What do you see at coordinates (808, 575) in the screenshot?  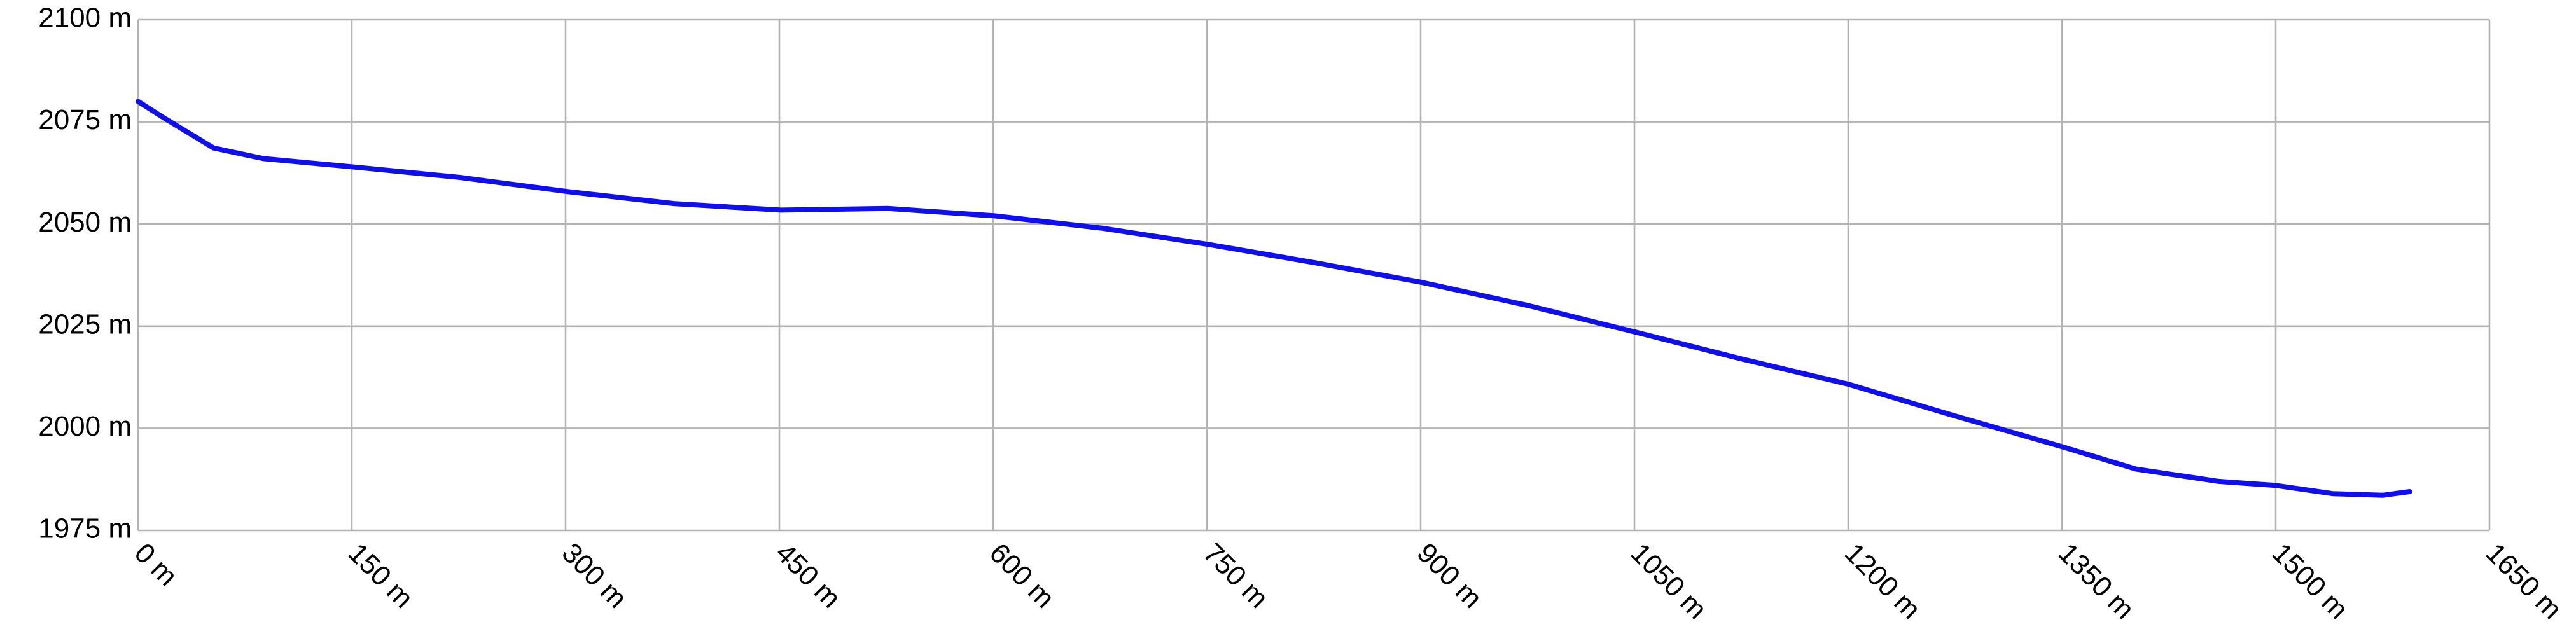 I see `x-tick-label: 450 m` at bounding box center [808, 575].